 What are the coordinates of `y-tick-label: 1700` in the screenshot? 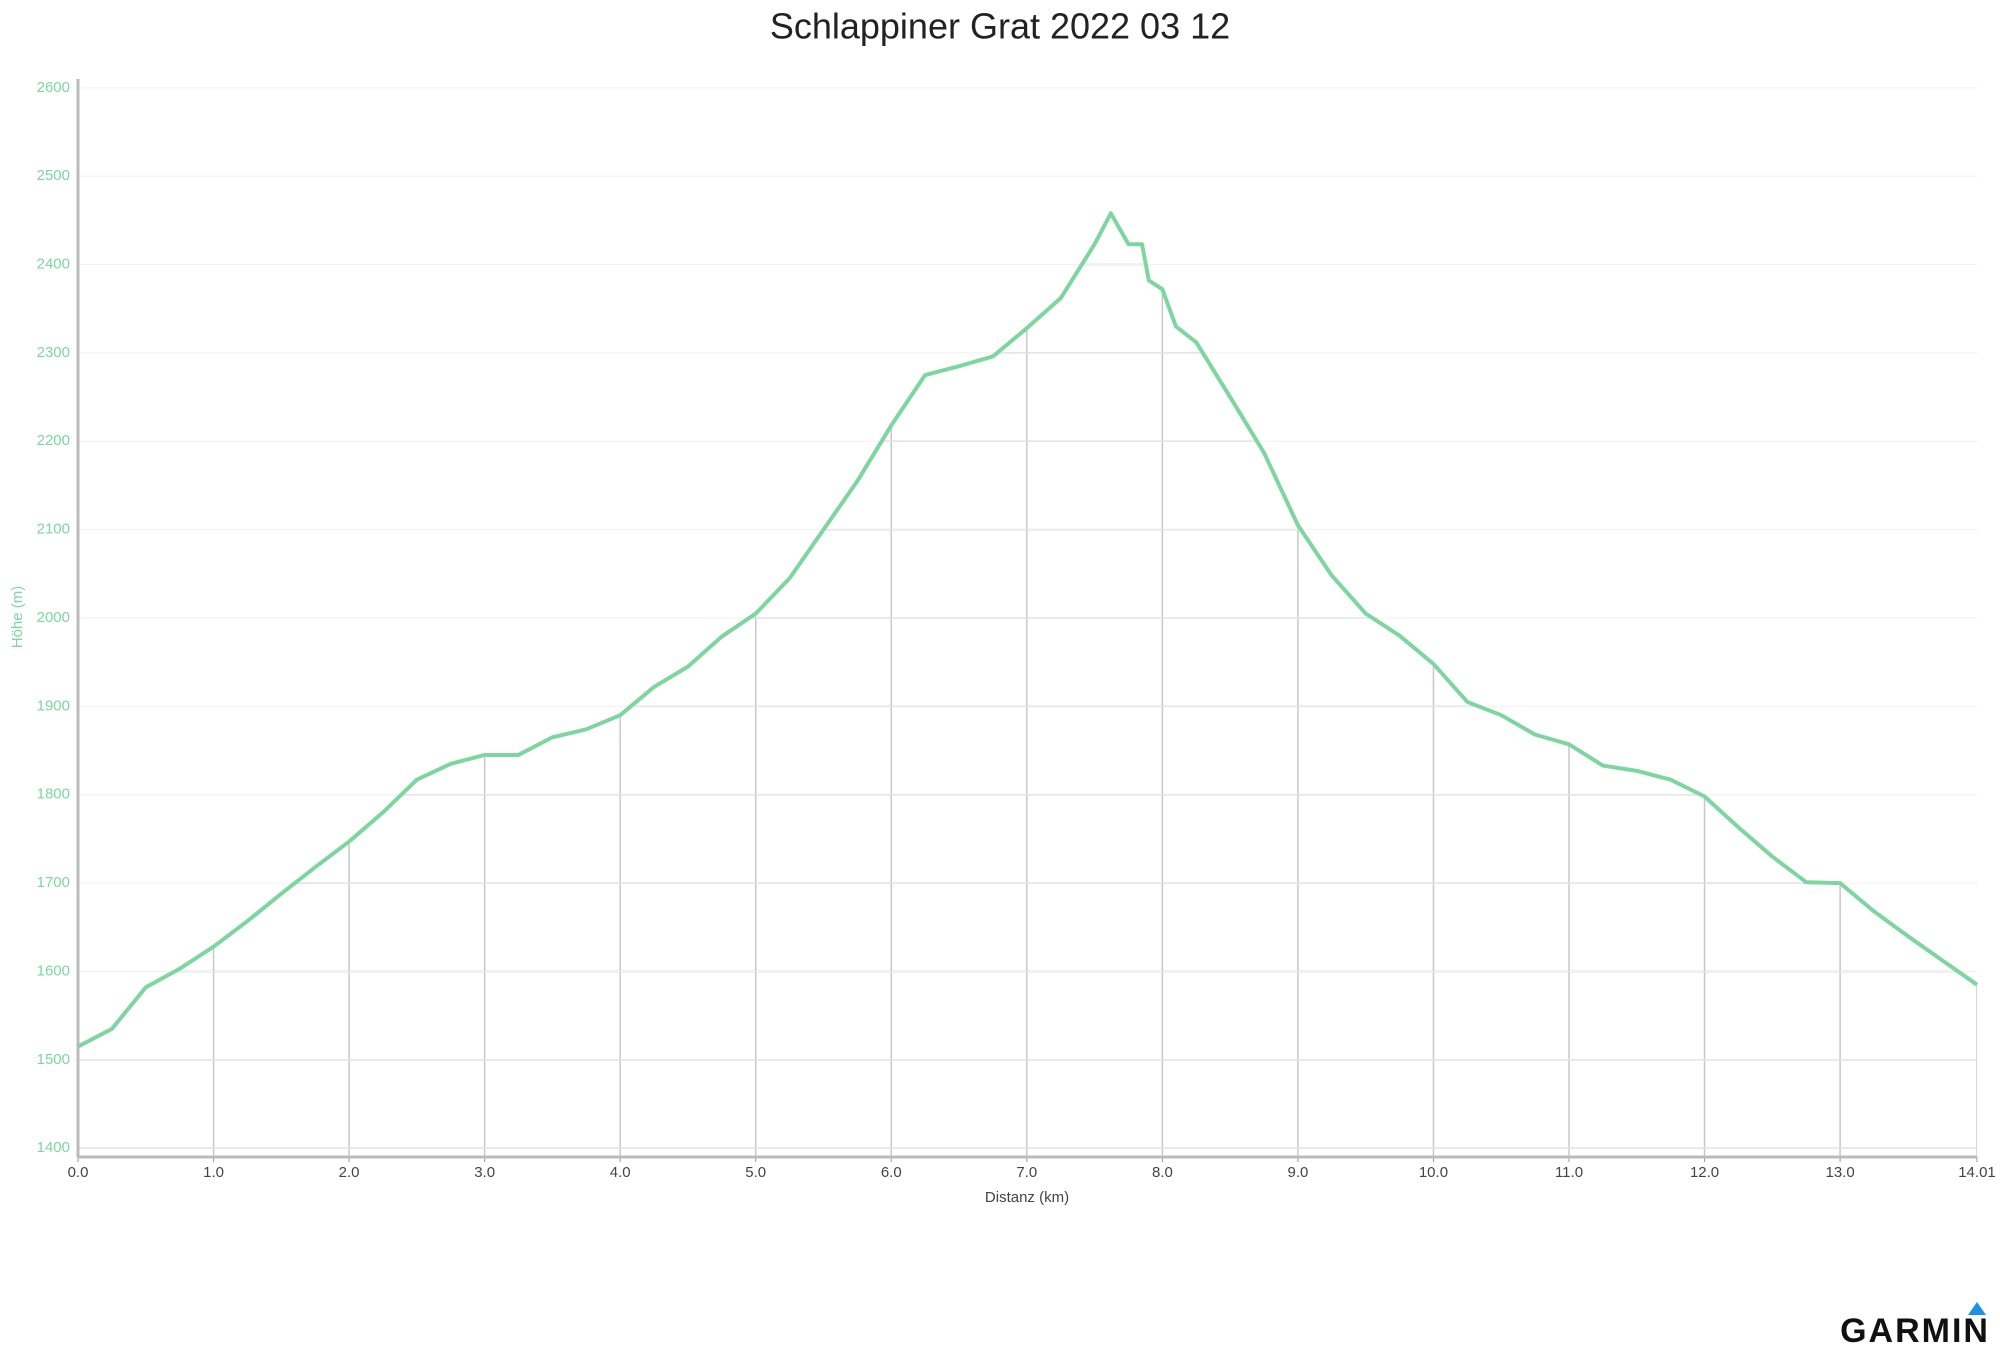 It's located at (53, 882).